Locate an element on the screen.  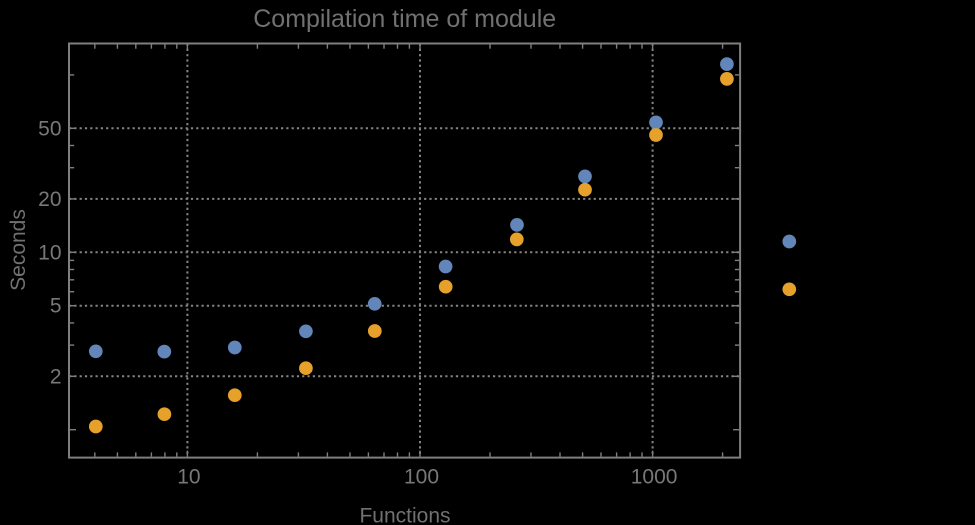
svg-text: 50 is located at coordinates (49, 128).